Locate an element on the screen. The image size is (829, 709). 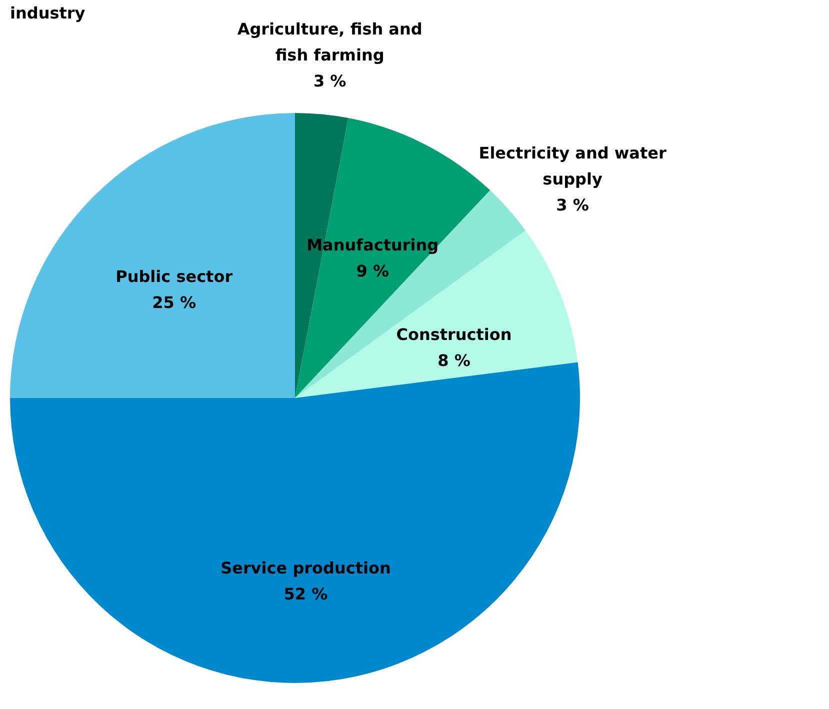
slice-label: Manufacturing is located at coordinates (372, 245).